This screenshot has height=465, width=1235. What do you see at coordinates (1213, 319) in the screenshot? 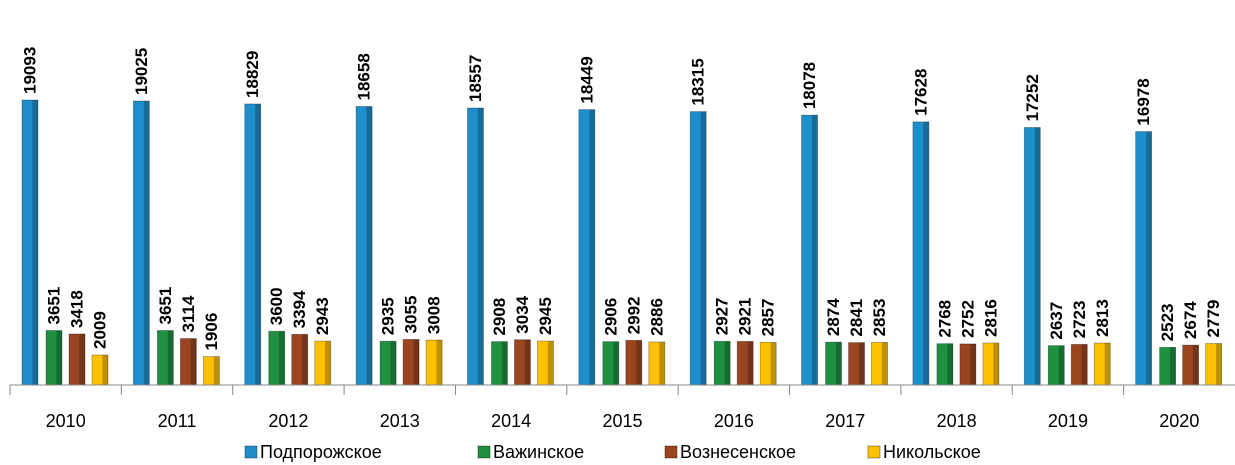
I see `value-label: 2779` at bounding box center [1213, 319].